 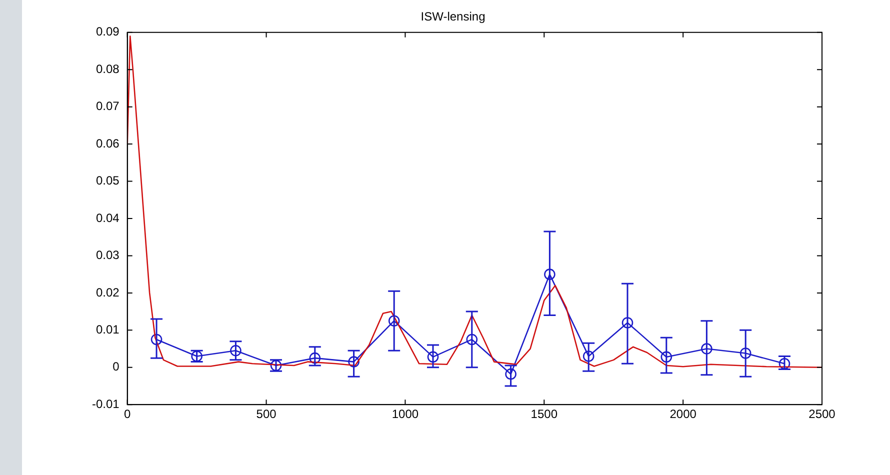 What do you see at coordinates (266, 414) in the screenshot?
I see `x-tick-label: 500` at bounding box center [266, 414].